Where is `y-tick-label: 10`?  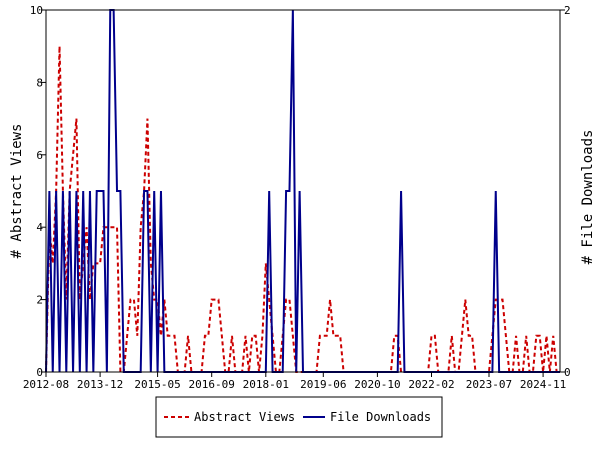 y-tick-label: 10 is located at coordinates (36, 10).